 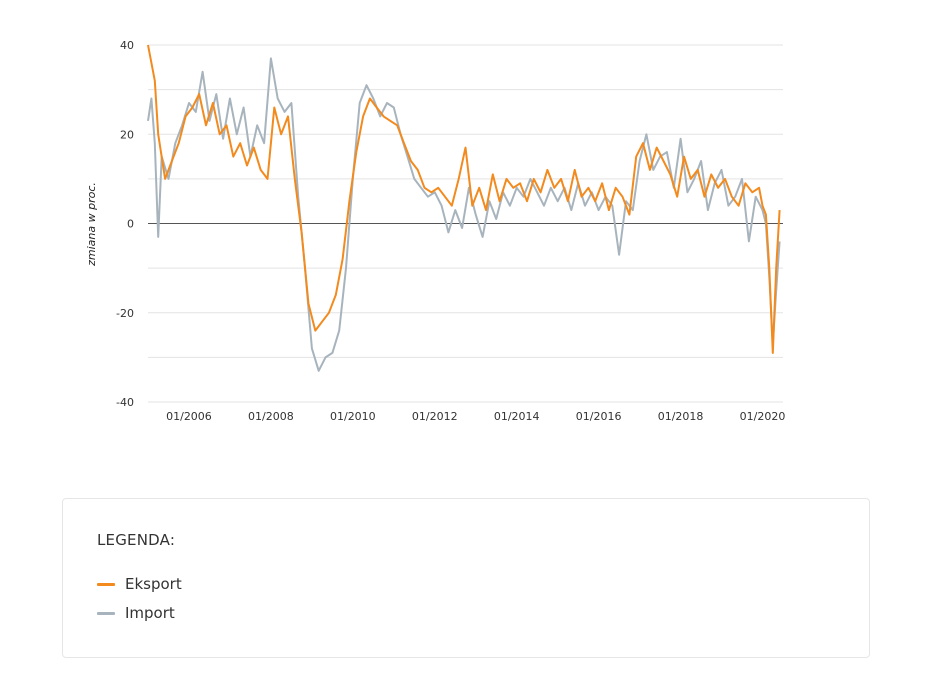 What do you see at coordinates (153, 584) in the screenshot?
I see `legend-label-eksport: Eksport` at bounding box center [153, 584].